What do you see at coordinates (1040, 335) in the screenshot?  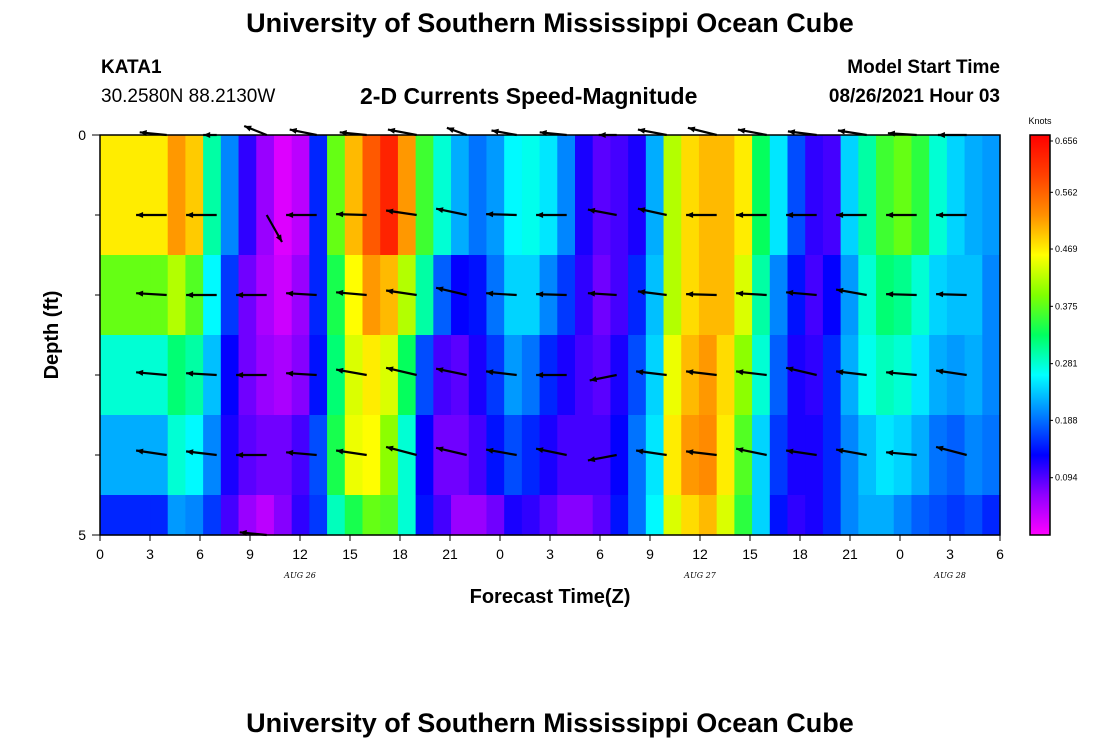 I see `colorbar-gradient` at bounding box center [1040, 335].